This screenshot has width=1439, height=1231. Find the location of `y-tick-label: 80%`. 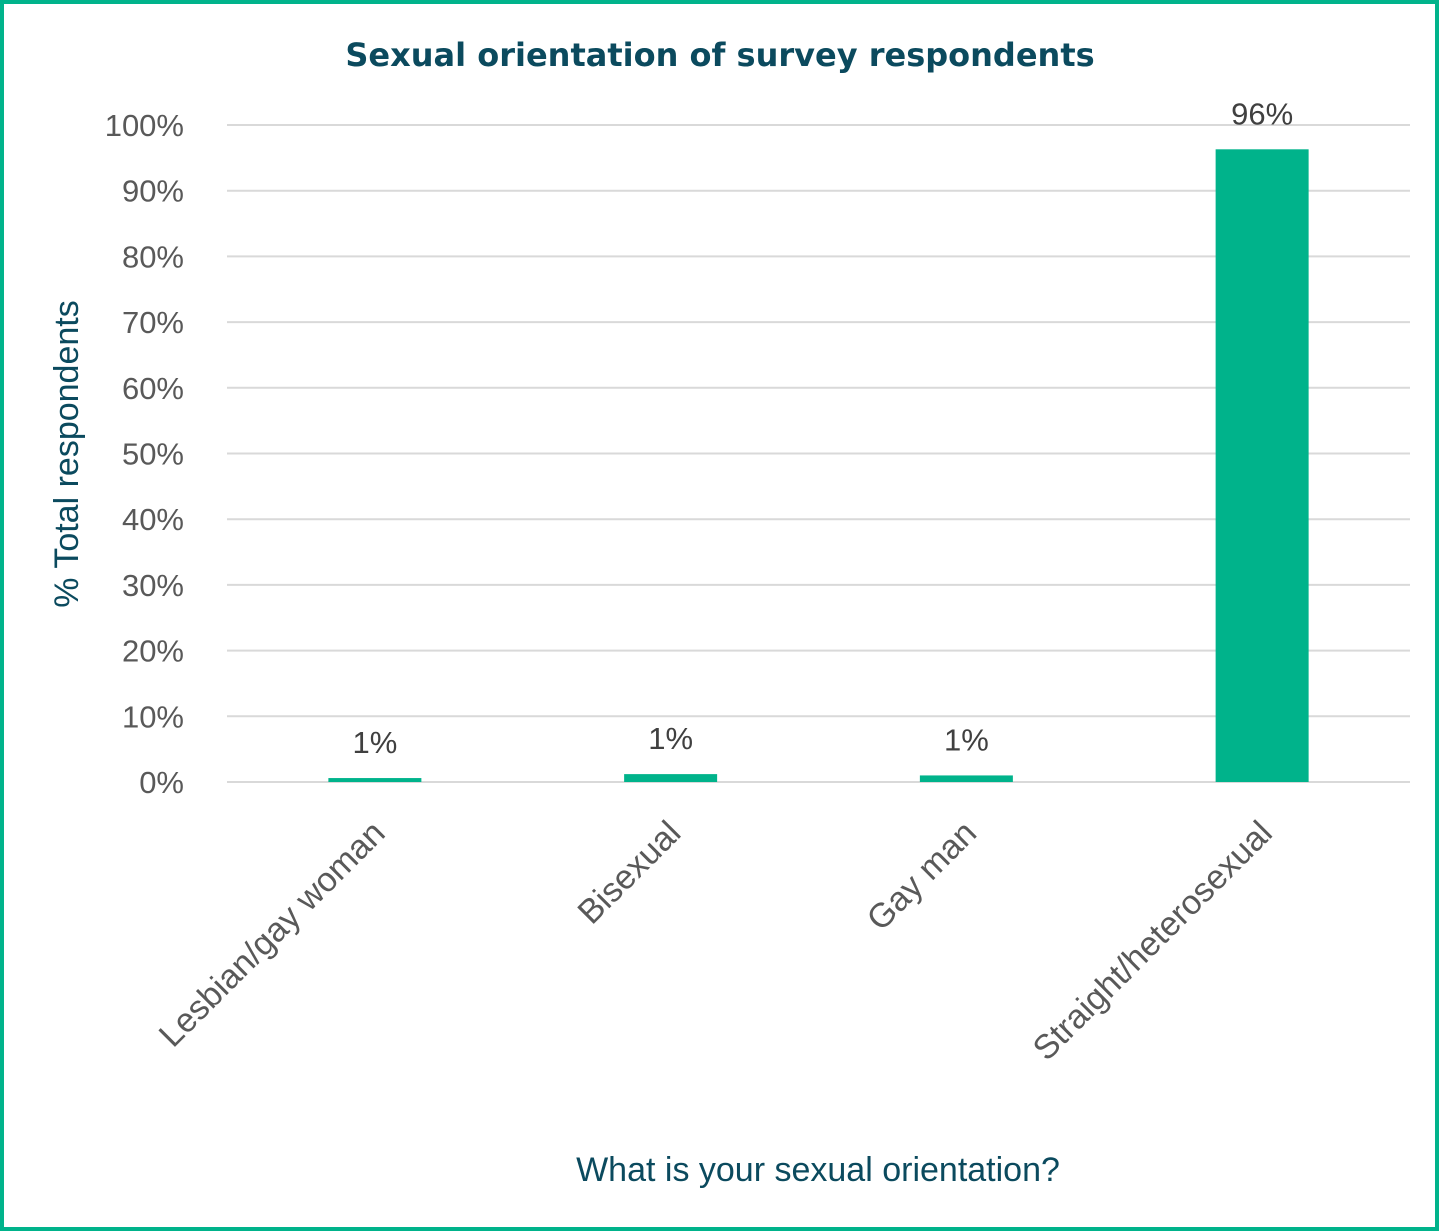

y-tick-label: 80% is located at coordinates (153, 256).